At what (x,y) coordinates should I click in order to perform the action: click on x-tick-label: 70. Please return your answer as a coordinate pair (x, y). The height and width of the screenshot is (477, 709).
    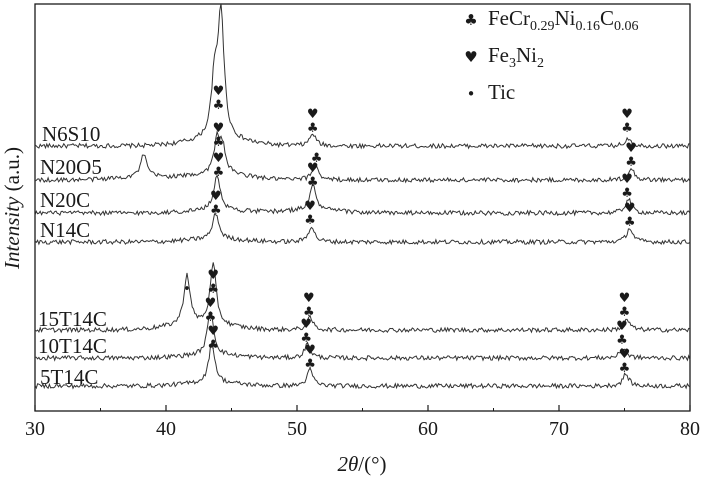
    Looking at the image, I should click on (559, 429).